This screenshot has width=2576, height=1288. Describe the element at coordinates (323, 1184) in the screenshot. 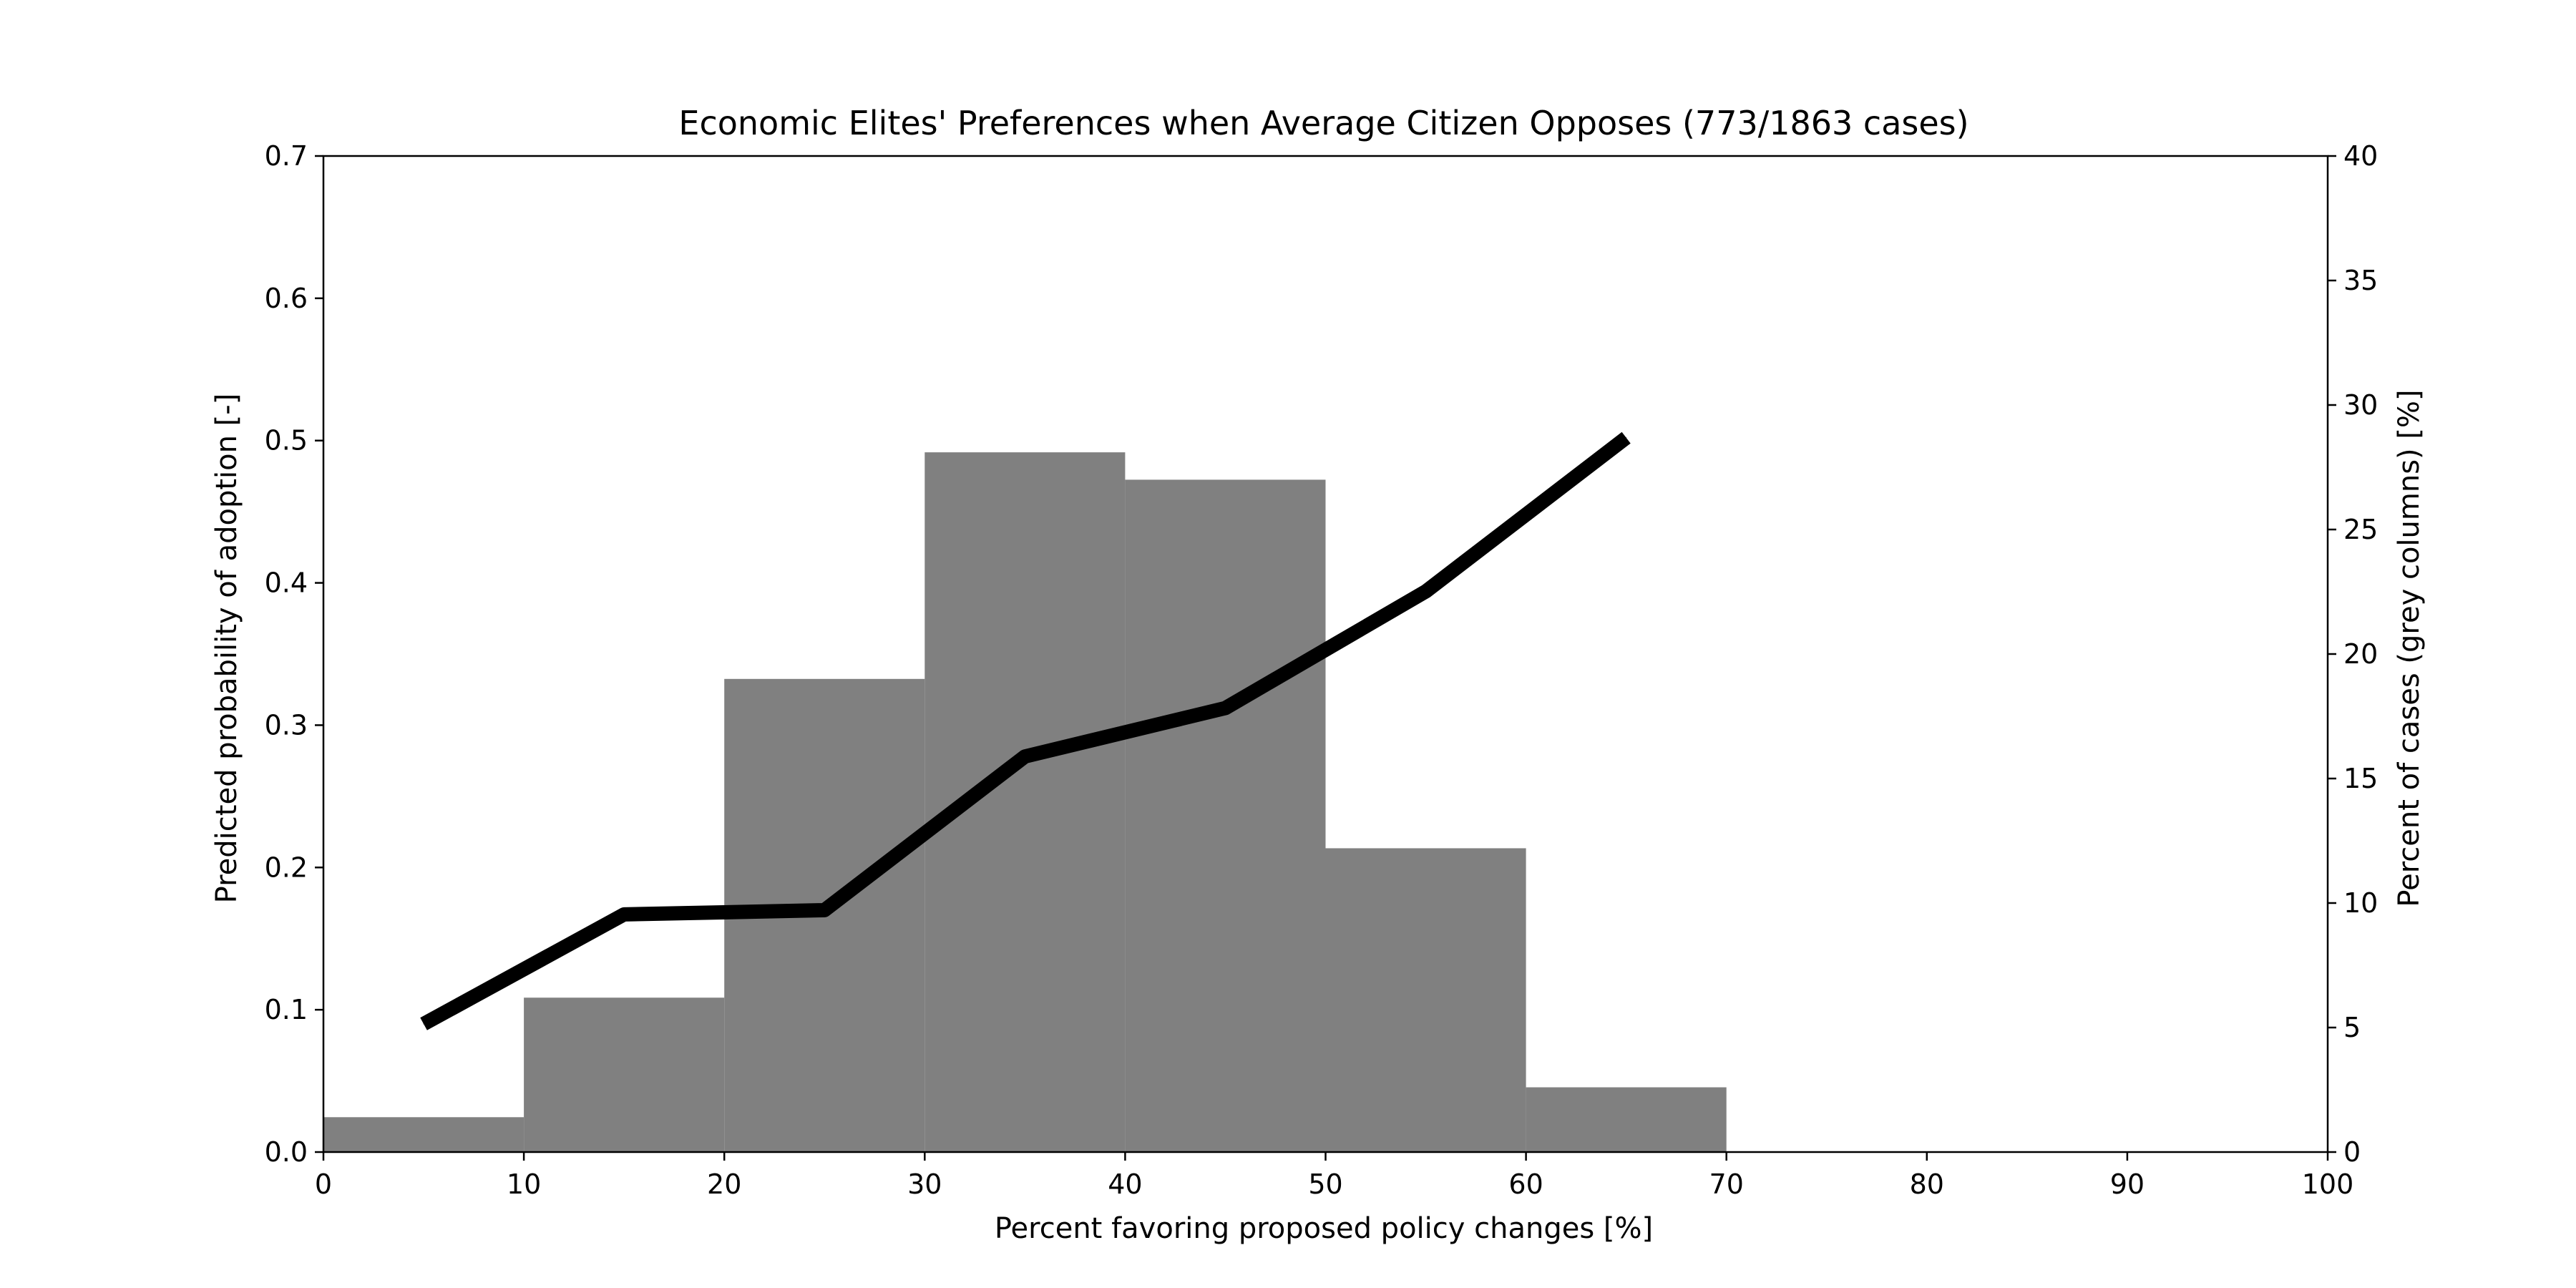

I see `x-tick-label: 0` at that location.